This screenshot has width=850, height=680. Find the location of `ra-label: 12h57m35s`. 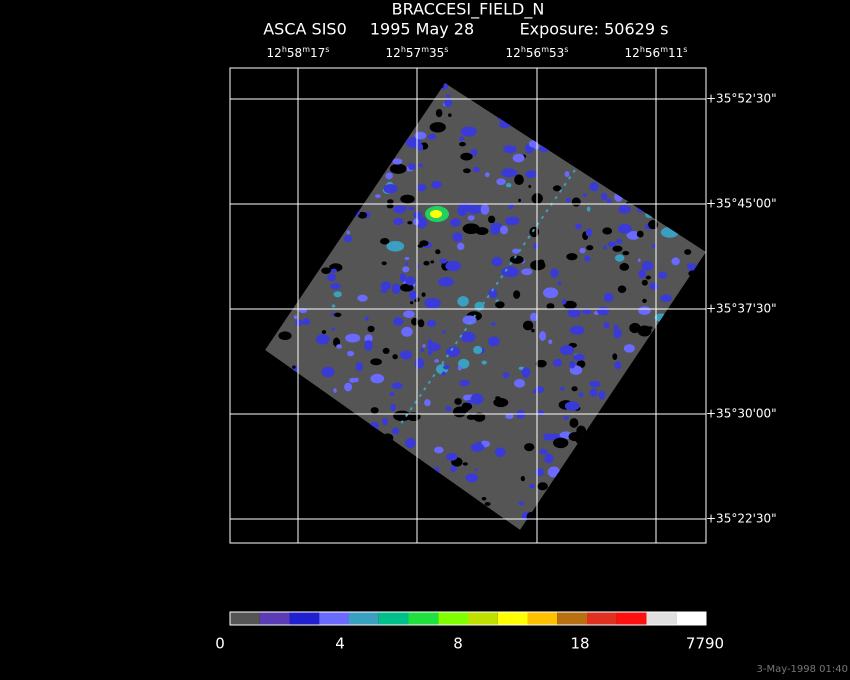

ra-label: 12h57m35s is located at coordinates (417, 52).